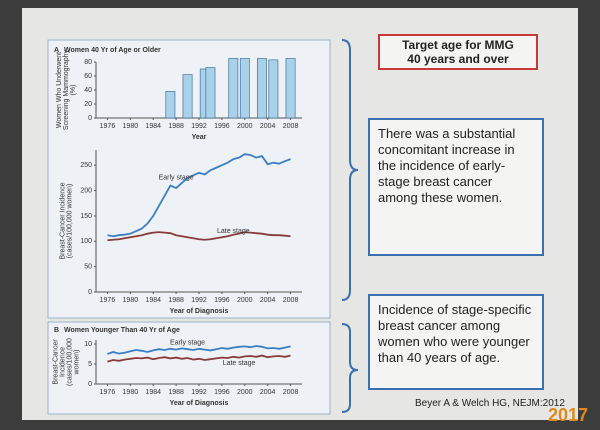 Image resolution: width=600 pixels, height=430 pixels. Describe the element at coordinates (122, 330) in the screenshot. I see `panel-title: Women Younger Than 40 Yr of Age` at that location.